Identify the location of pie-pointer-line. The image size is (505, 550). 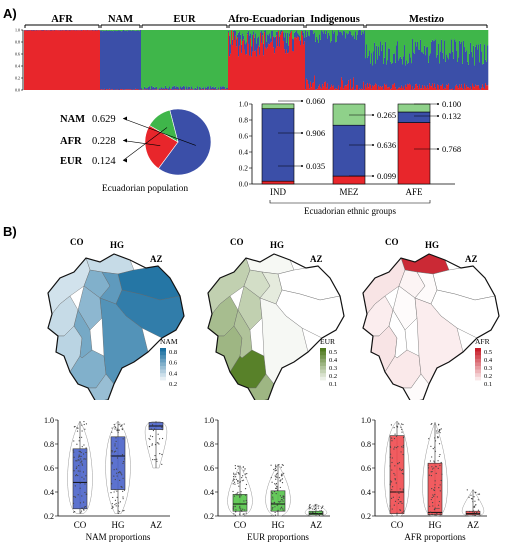
(145, 144).